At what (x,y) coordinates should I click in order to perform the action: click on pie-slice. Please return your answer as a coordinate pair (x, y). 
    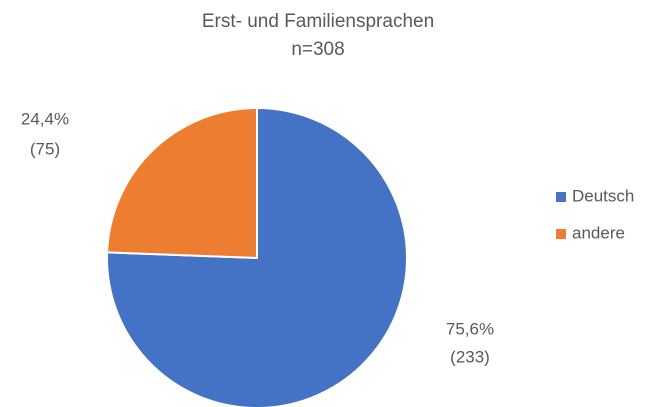
    Looking at the image, I should click on (182, 183).